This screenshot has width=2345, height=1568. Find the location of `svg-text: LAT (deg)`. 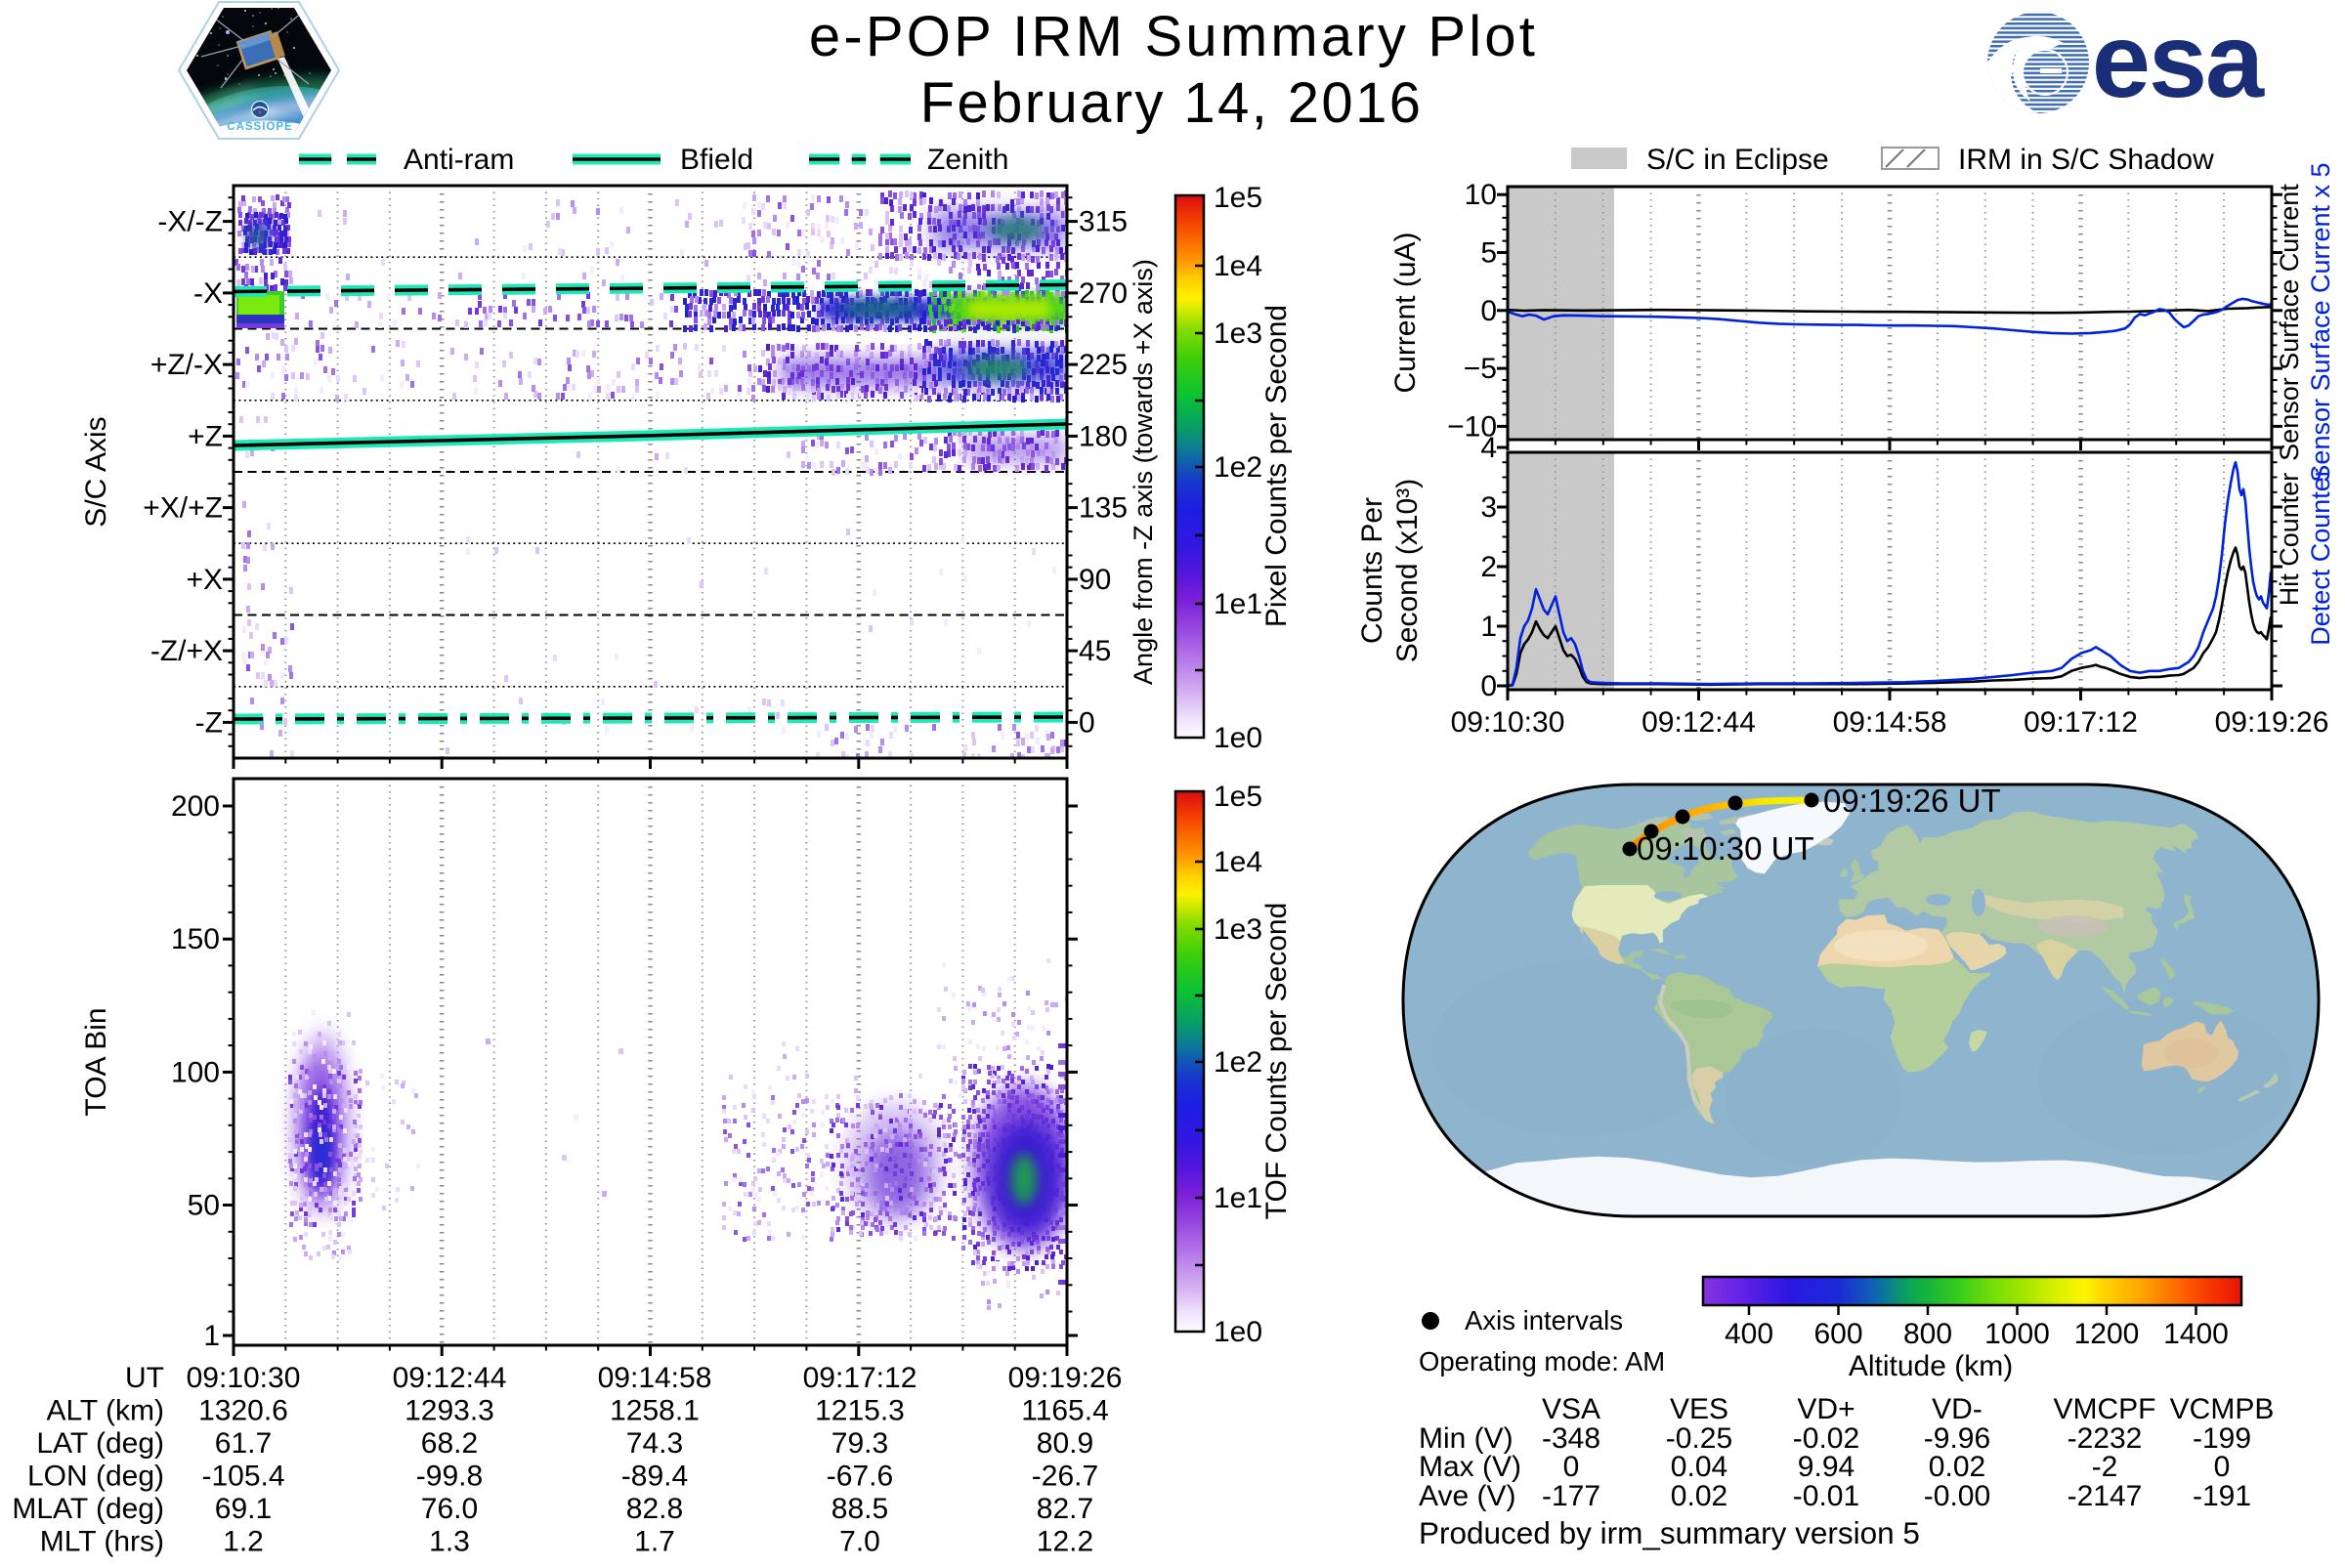

svg-text: LAT (deg) is located at coordinates (100, 1443).